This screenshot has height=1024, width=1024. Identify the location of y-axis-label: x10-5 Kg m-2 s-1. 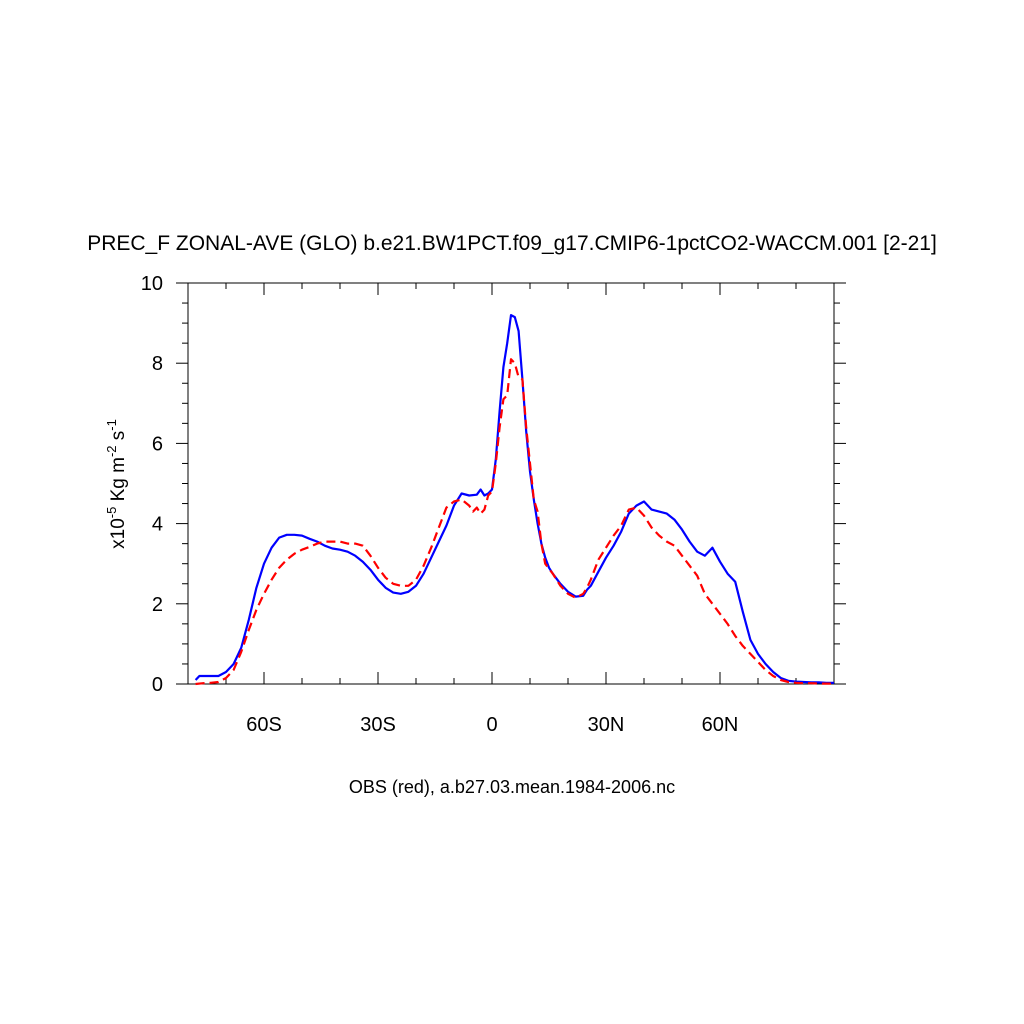
(116, 484).